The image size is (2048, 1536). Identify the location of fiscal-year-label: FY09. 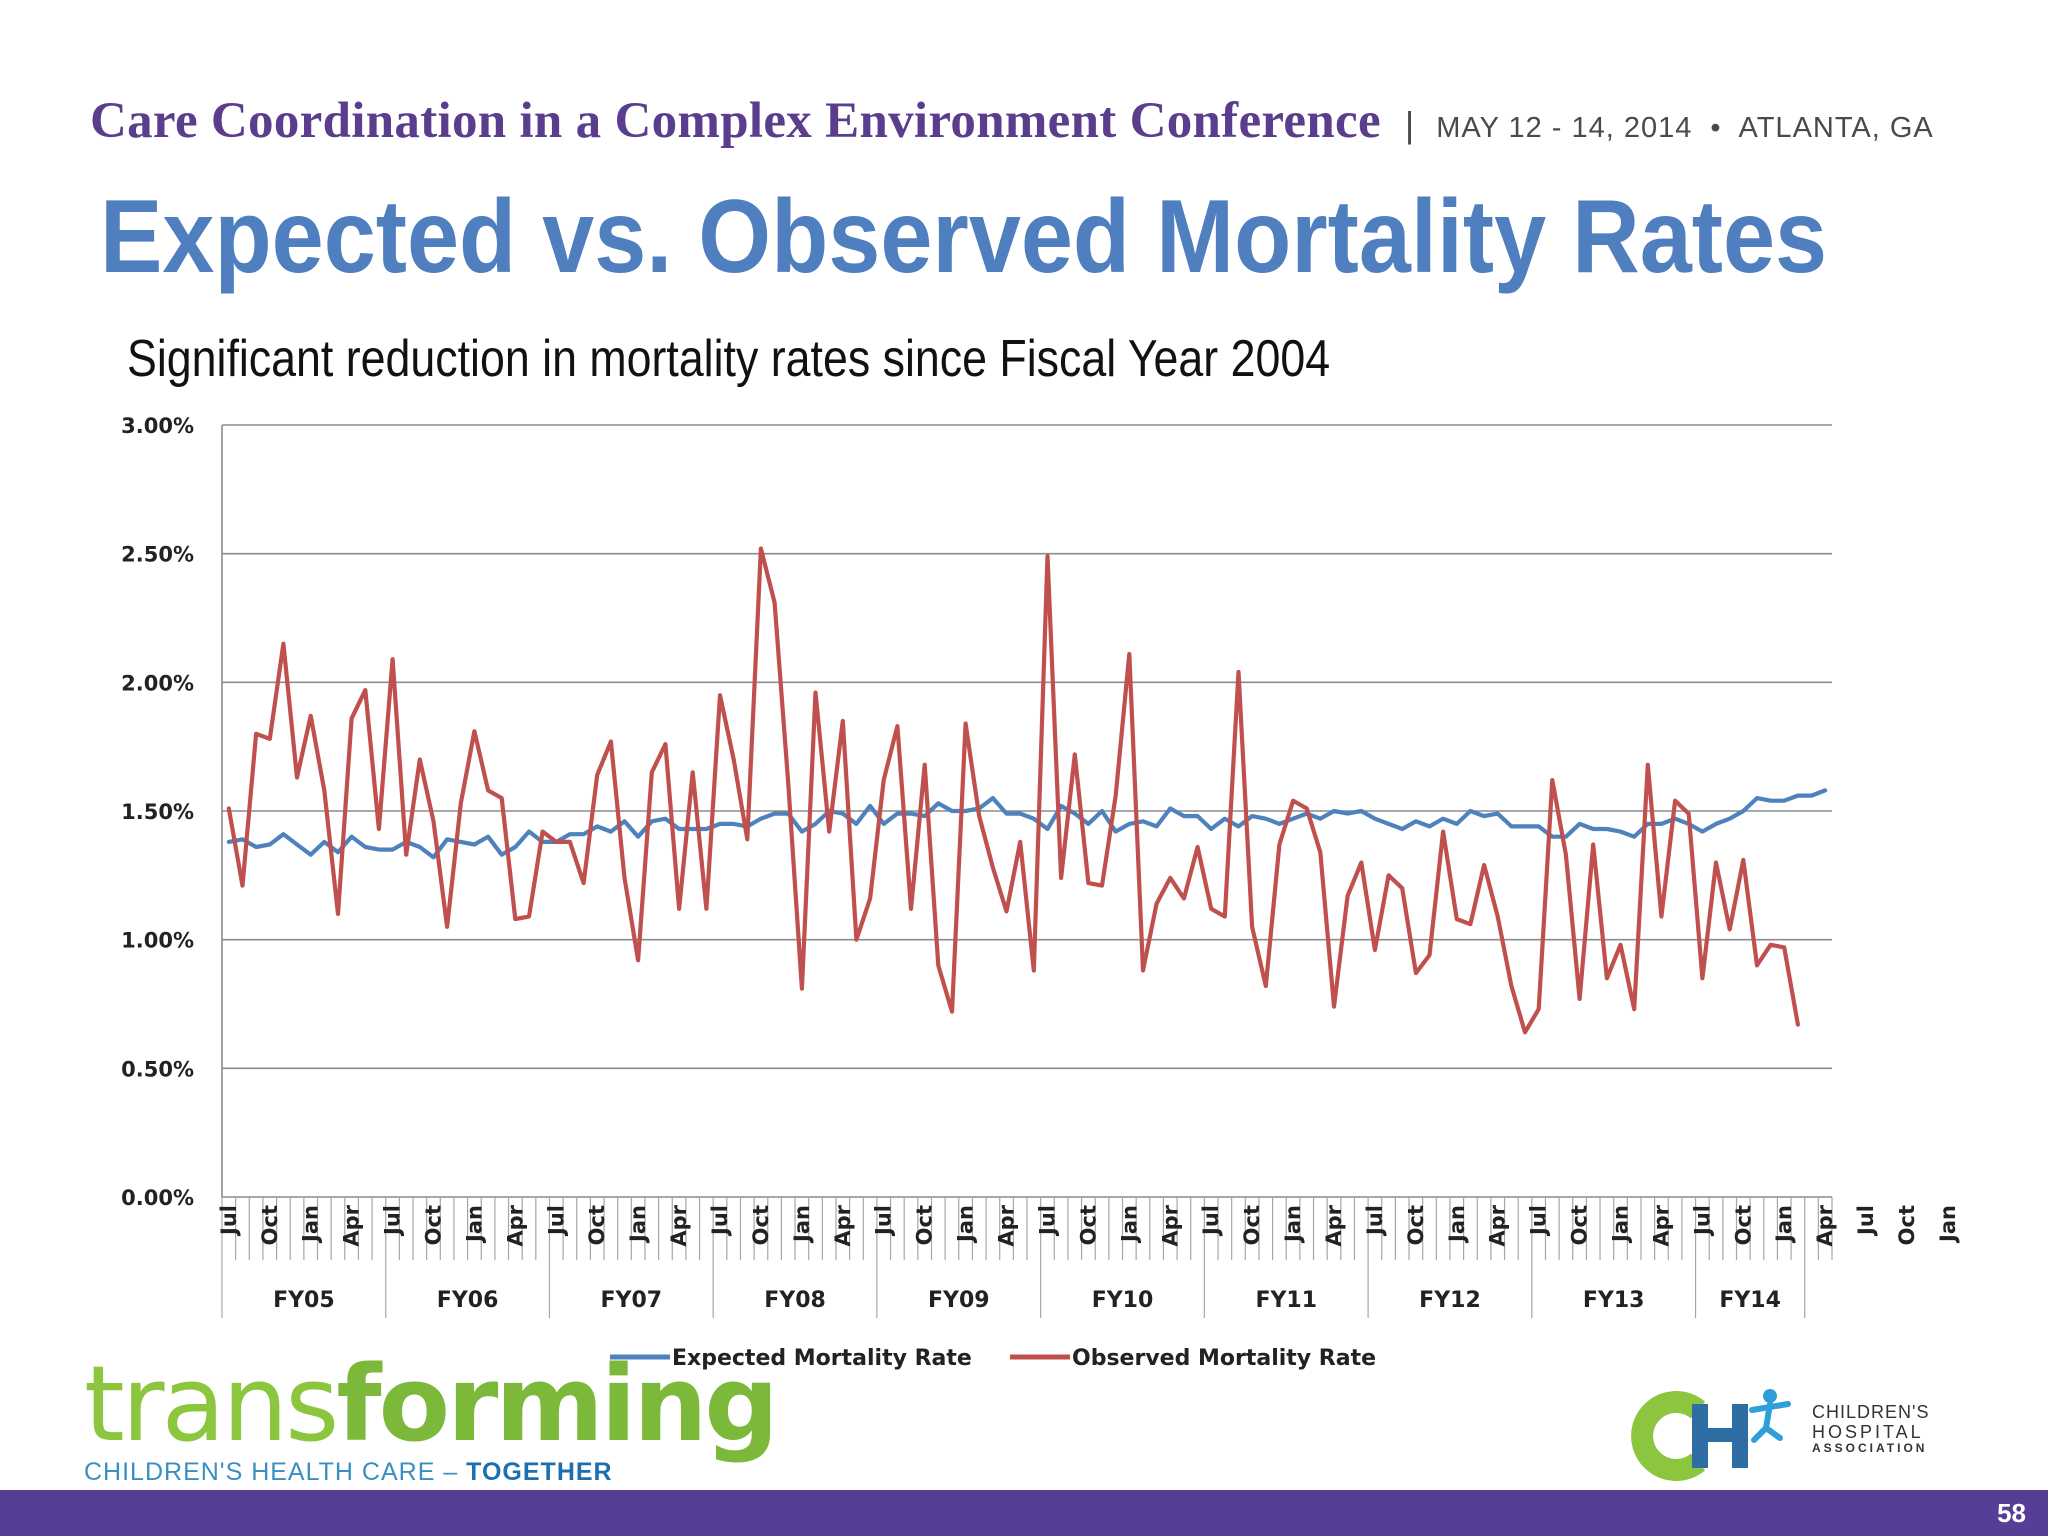
(959, 1300).